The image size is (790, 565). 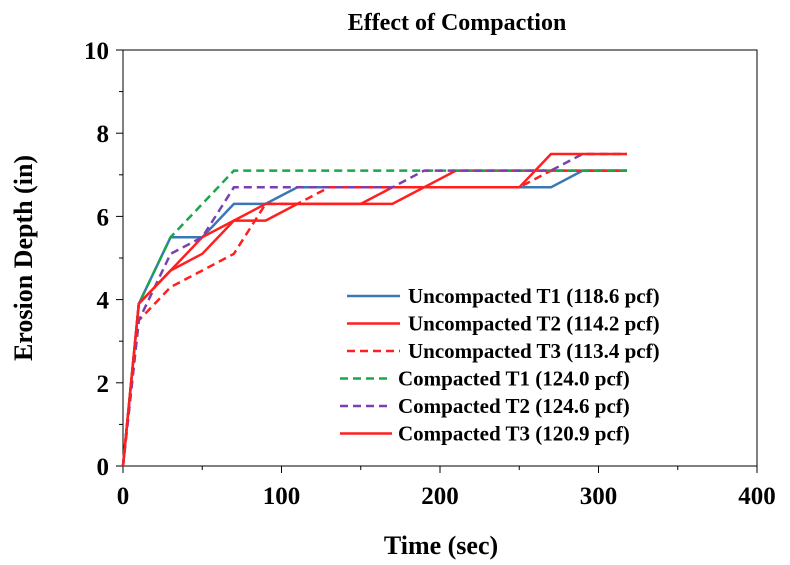 What do you see at coordinates (103, 134) in the screenshot?
I see `y-tick-label: 8` at bounding box center [103, 134].